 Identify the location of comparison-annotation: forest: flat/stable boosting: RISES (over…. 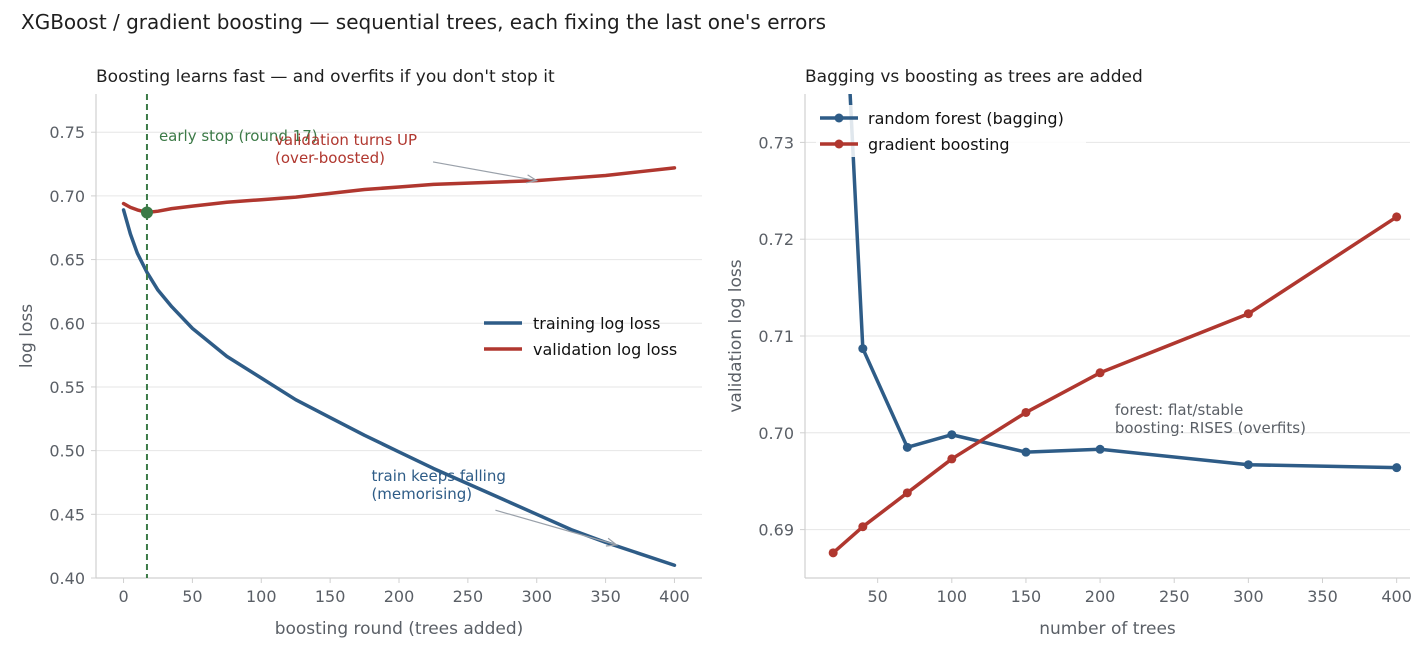
(1210, 419).